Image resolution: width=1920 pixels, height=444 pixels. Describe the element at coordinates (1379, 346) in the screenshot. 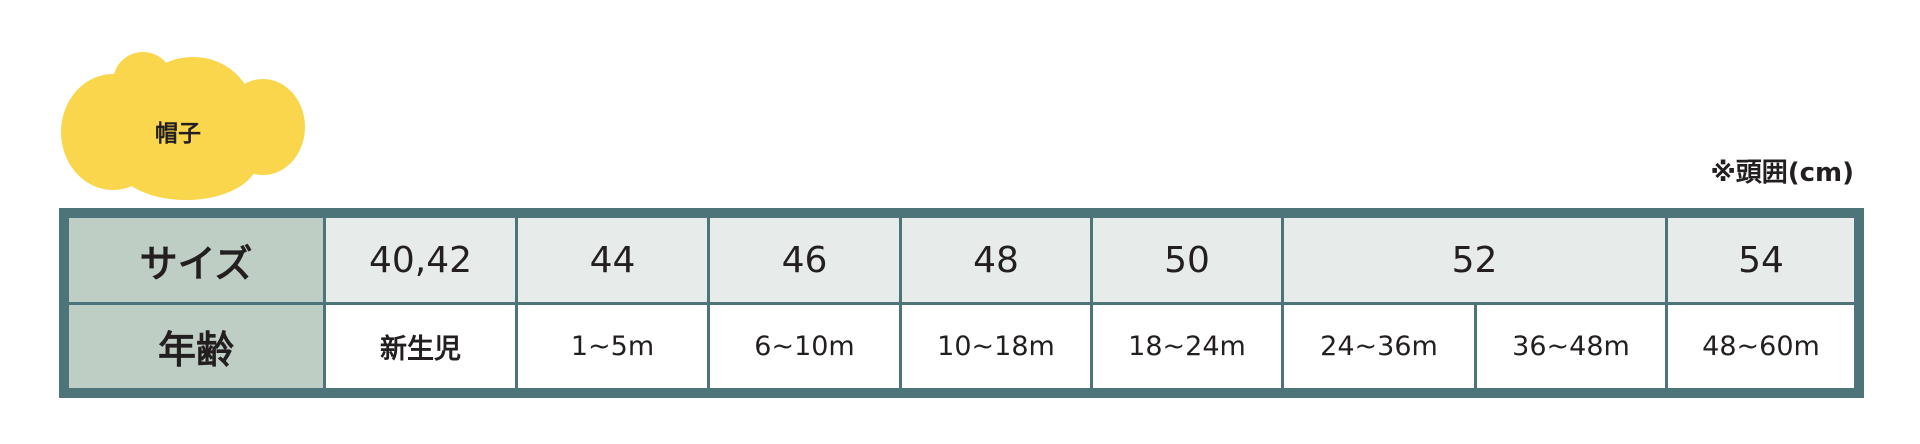

I see `age-cell: 24~36m` at that location.